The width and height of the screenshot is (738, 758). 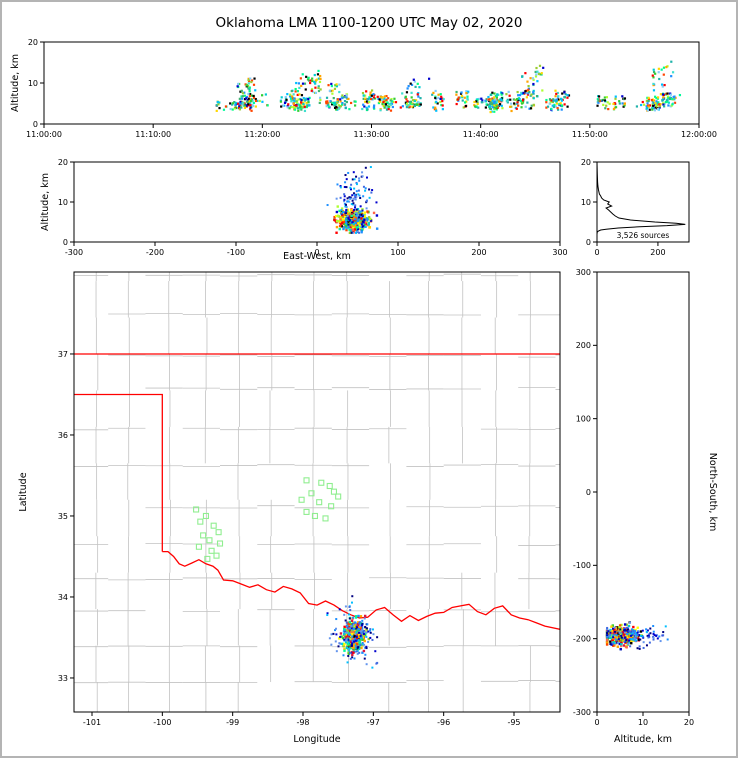 What do you see at coordinates (63, 354) in the screenshot?
I see `svg-text: 37` at bounding box center [63, 354].